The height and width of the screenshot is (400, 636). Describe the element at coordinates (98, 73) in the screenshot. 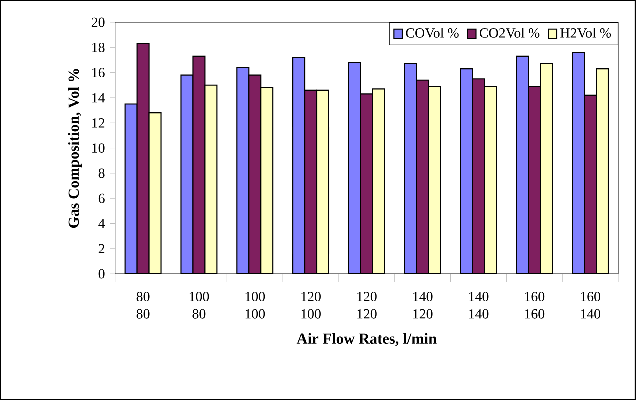

I see `y-tick-label: 16` at that location.